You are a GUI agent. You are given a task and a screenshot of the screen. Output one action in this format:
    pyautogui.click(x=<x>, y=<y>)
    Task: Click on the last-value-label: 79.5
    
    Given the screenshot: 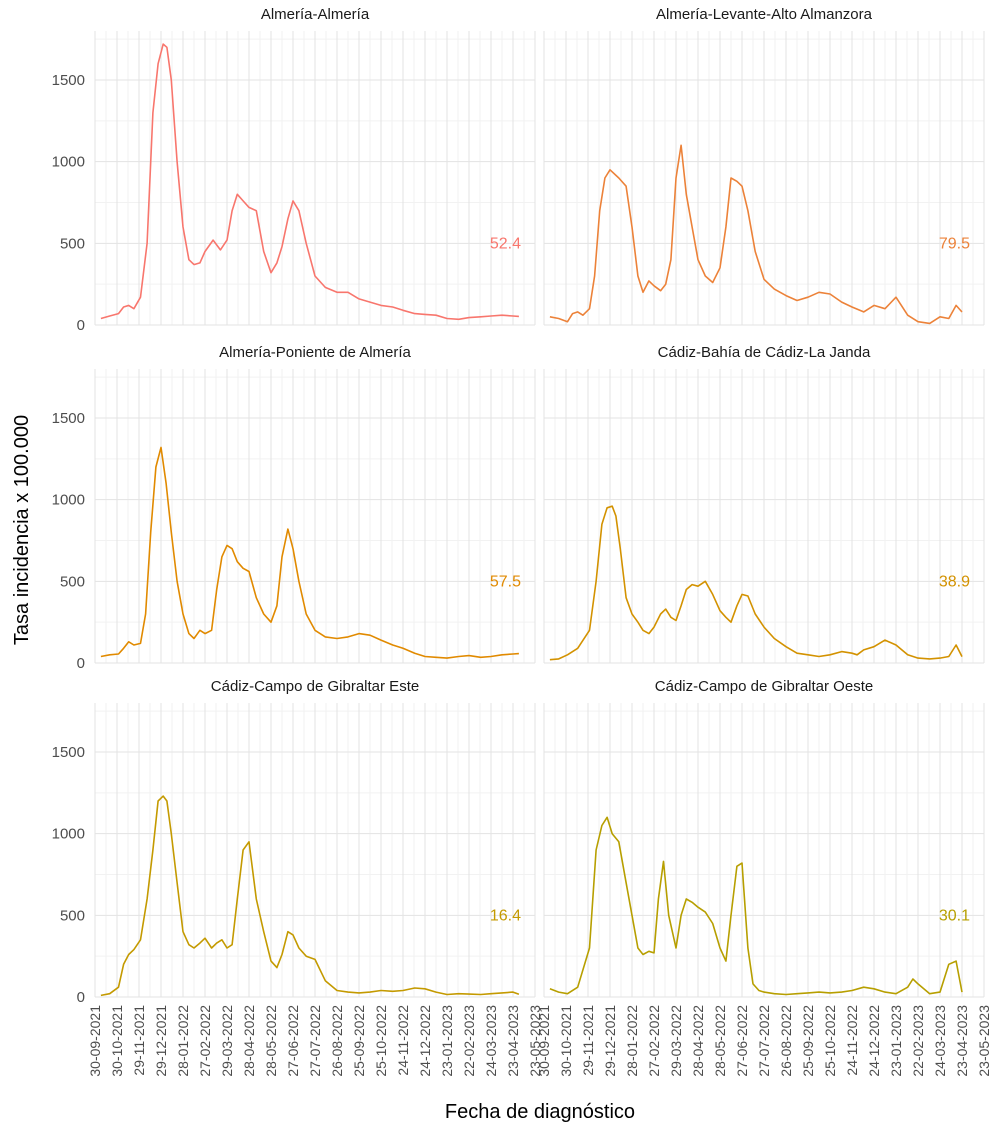 What is the action you would take?
    pyautogui.click(x=954, y=243)
    